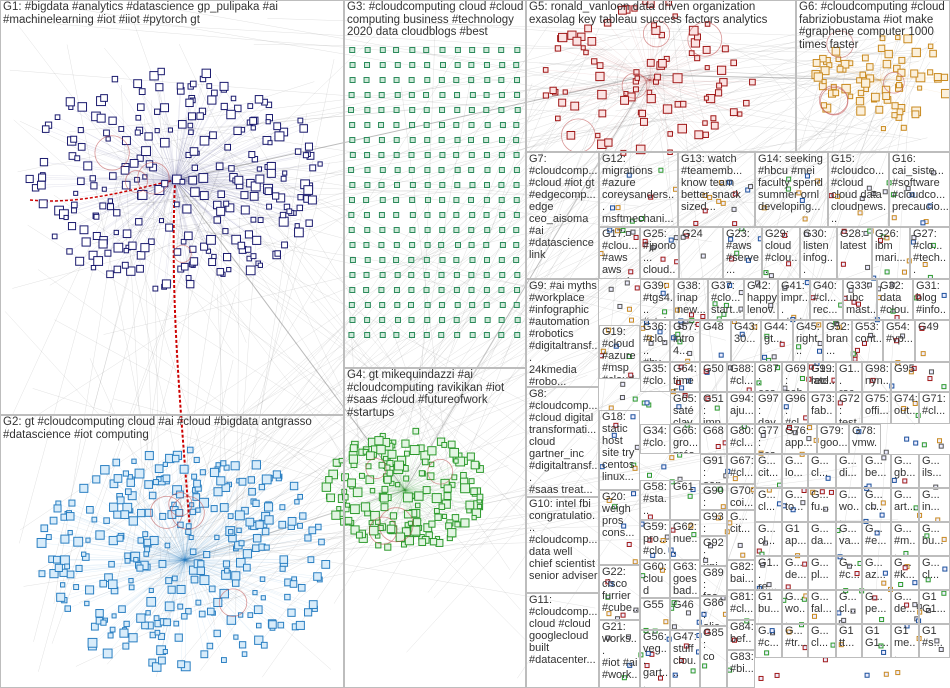 The width and height of the screenshot is (950, 688). I want to click on group-g68: G68, so click(713, 439).